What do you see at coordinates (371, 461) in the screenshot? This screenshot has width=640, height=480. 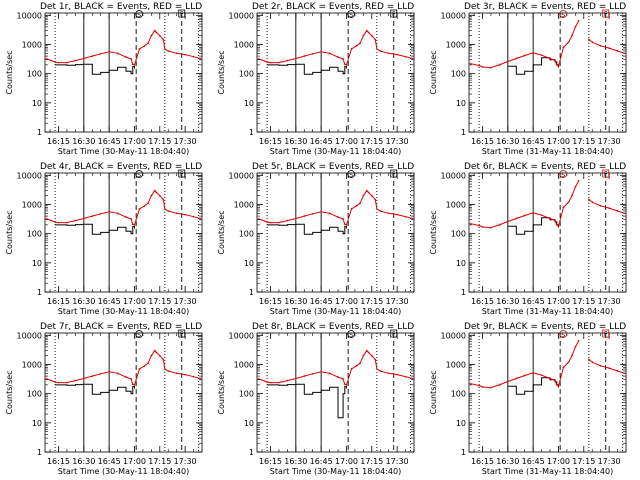 I see `x-tick-label: 17:15` at bounding box center [371, 461].